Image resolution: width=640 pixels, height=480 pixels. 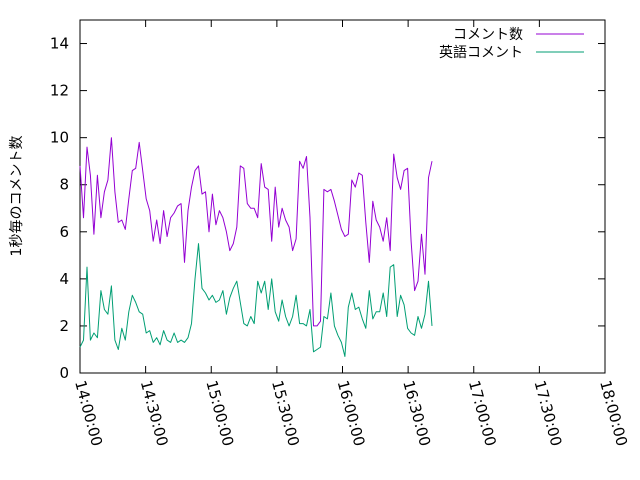 I want to click on y-axis-title: 1秒毎のコメント数, so click(x=17, y=196).